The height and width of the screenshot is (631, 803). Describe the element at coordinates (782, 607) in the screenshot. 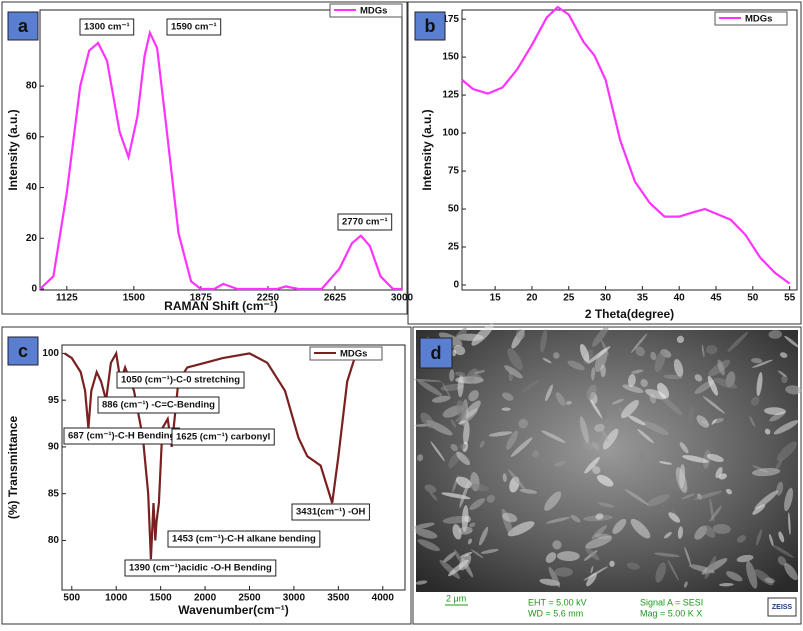

I see `brand-box` at that location.